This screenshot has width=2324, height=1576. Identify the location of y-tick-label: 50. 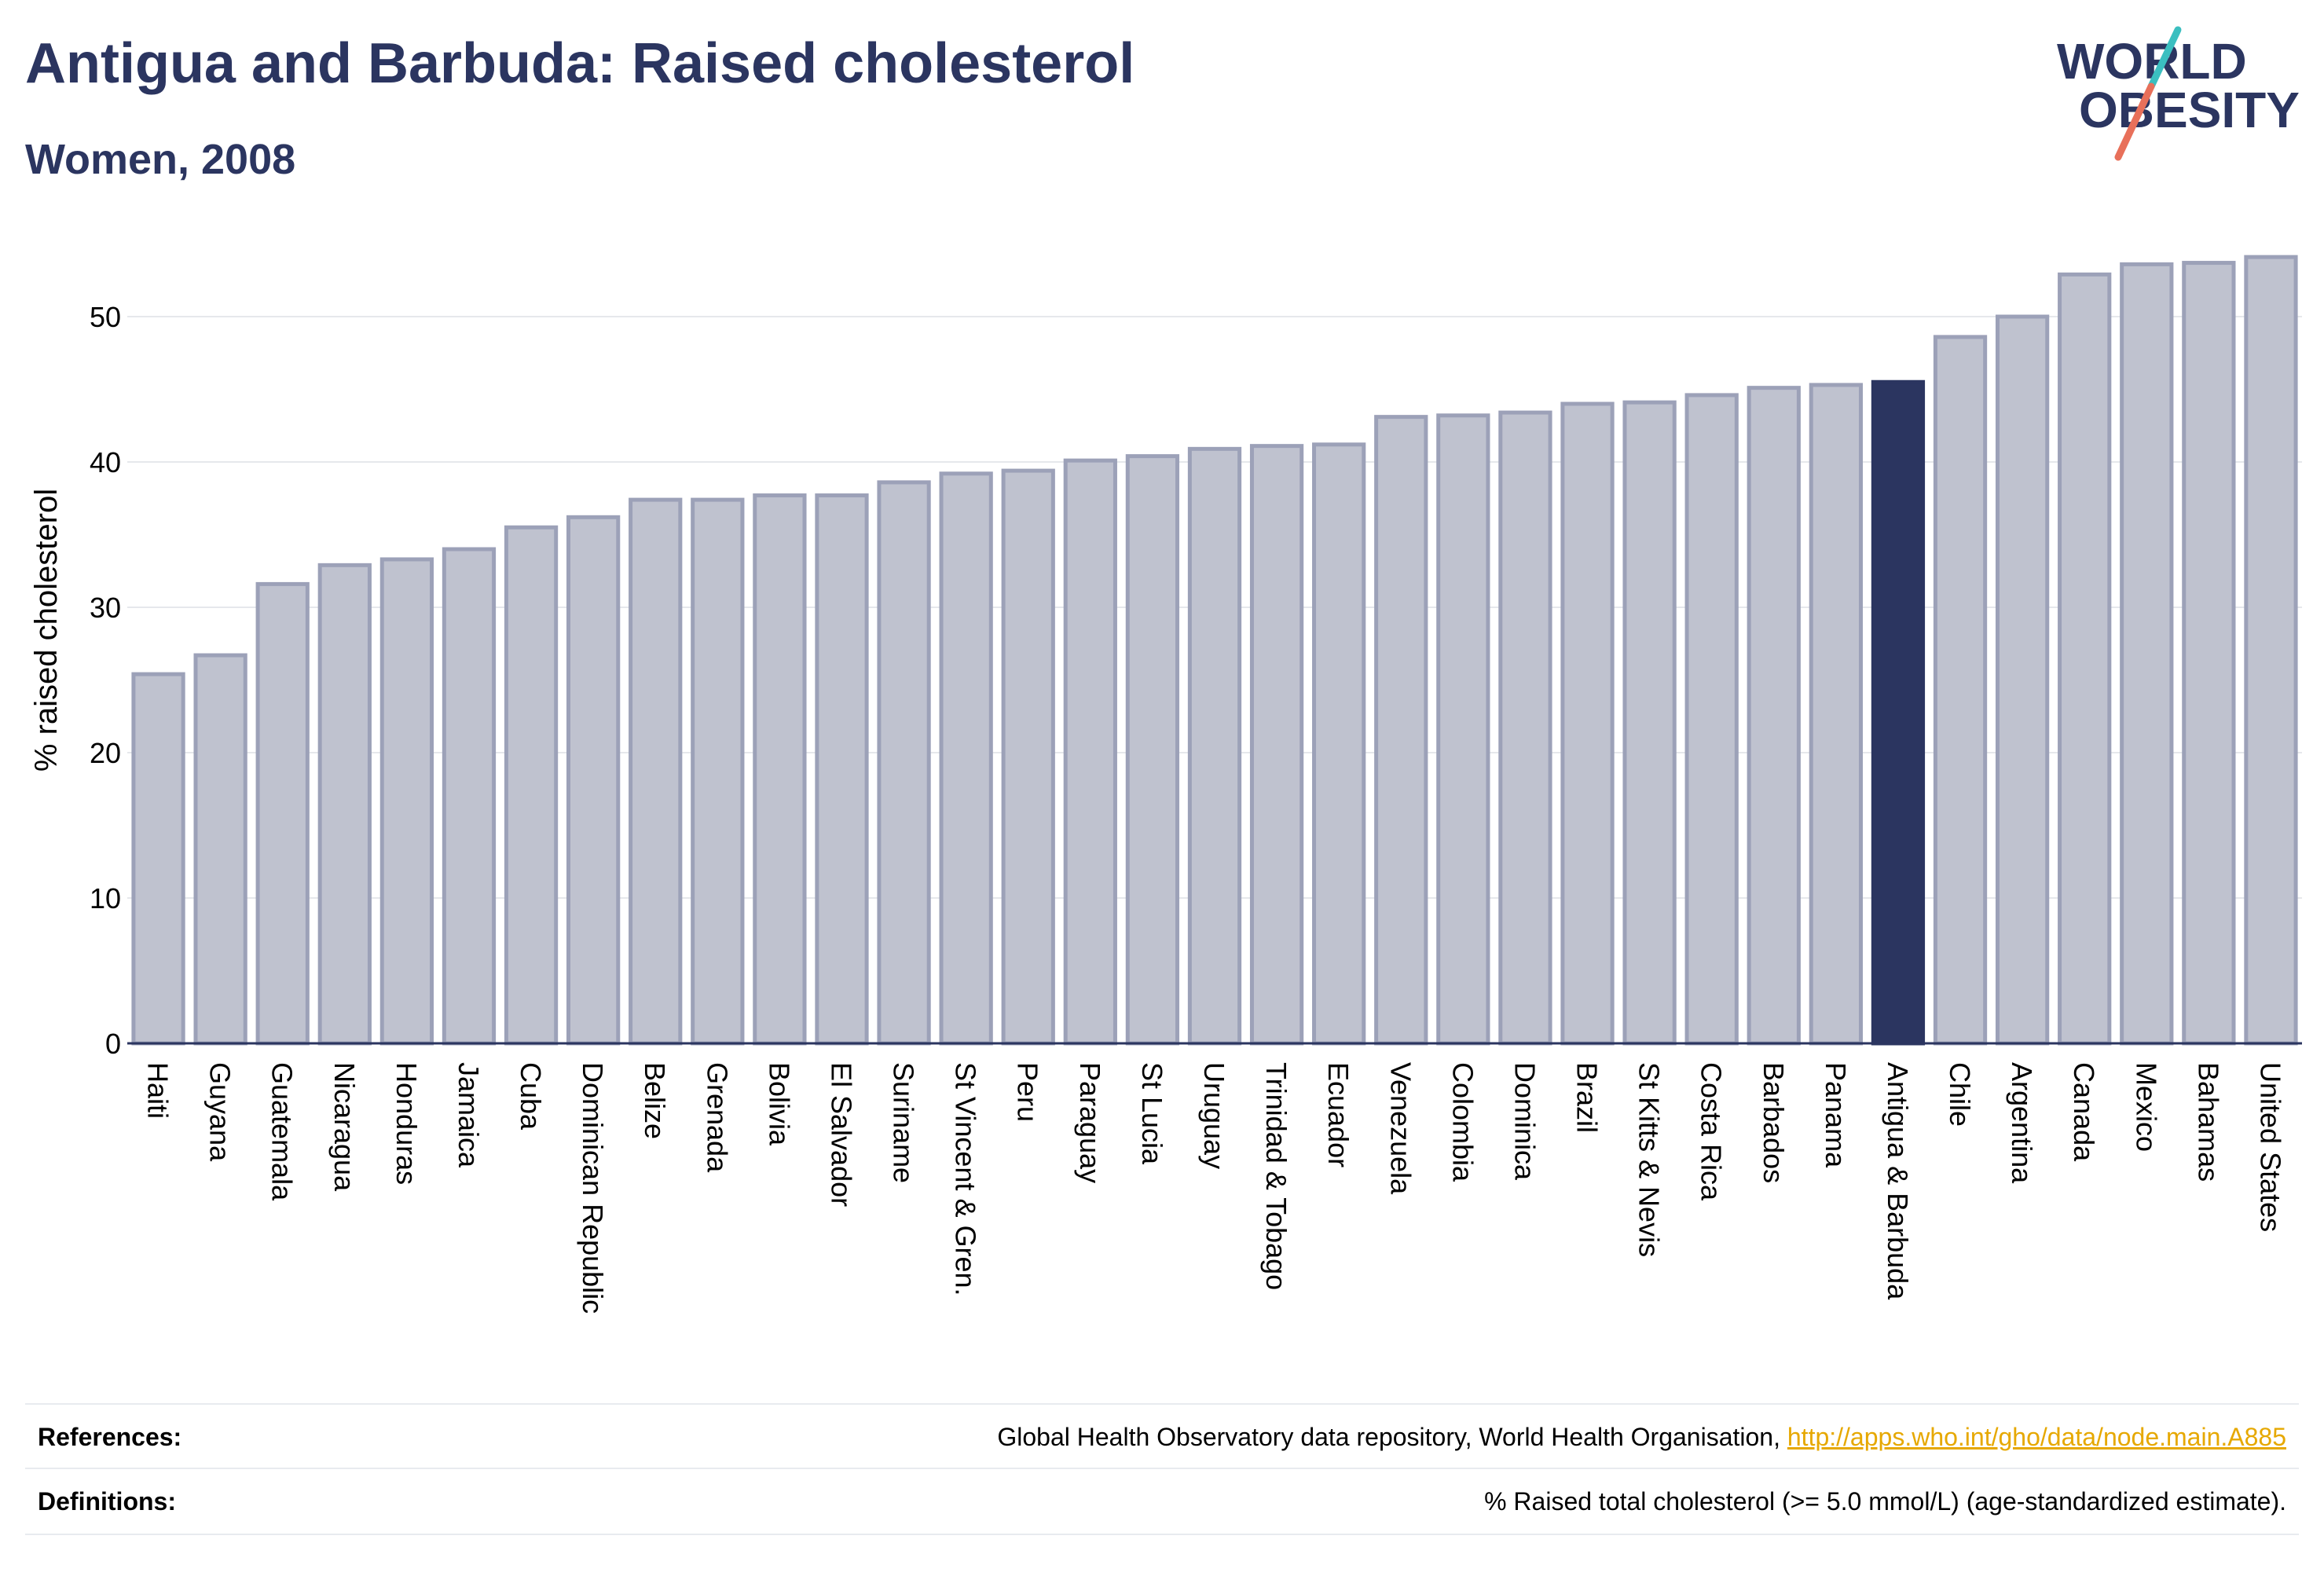
(105, 317).